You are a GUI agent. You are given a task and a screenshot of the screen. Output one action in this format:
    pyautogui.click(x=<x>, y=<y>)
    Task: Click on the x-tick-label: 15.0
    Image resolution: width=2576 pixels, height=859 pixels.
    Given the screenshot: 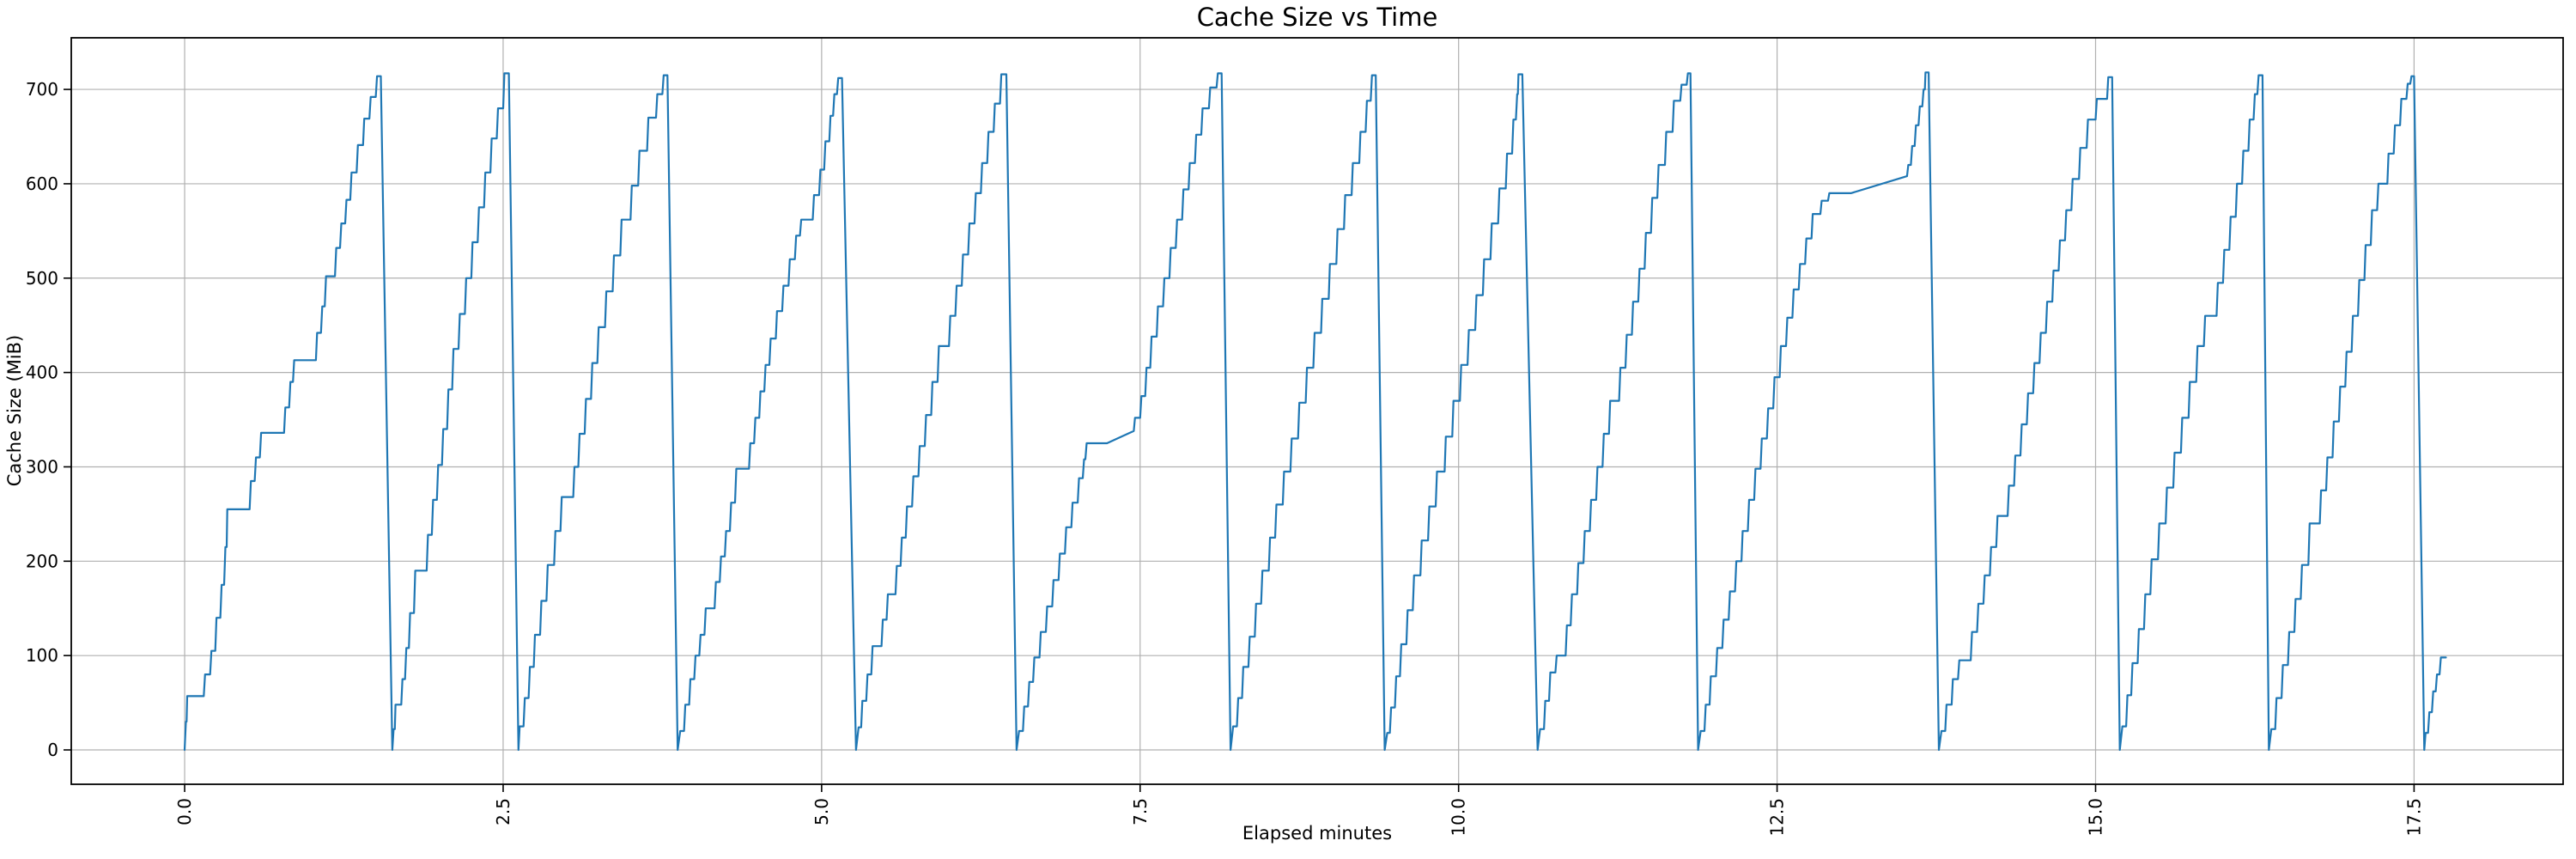 What is the action you would take?
    pyautogui.click(x=2096, y=817)
    